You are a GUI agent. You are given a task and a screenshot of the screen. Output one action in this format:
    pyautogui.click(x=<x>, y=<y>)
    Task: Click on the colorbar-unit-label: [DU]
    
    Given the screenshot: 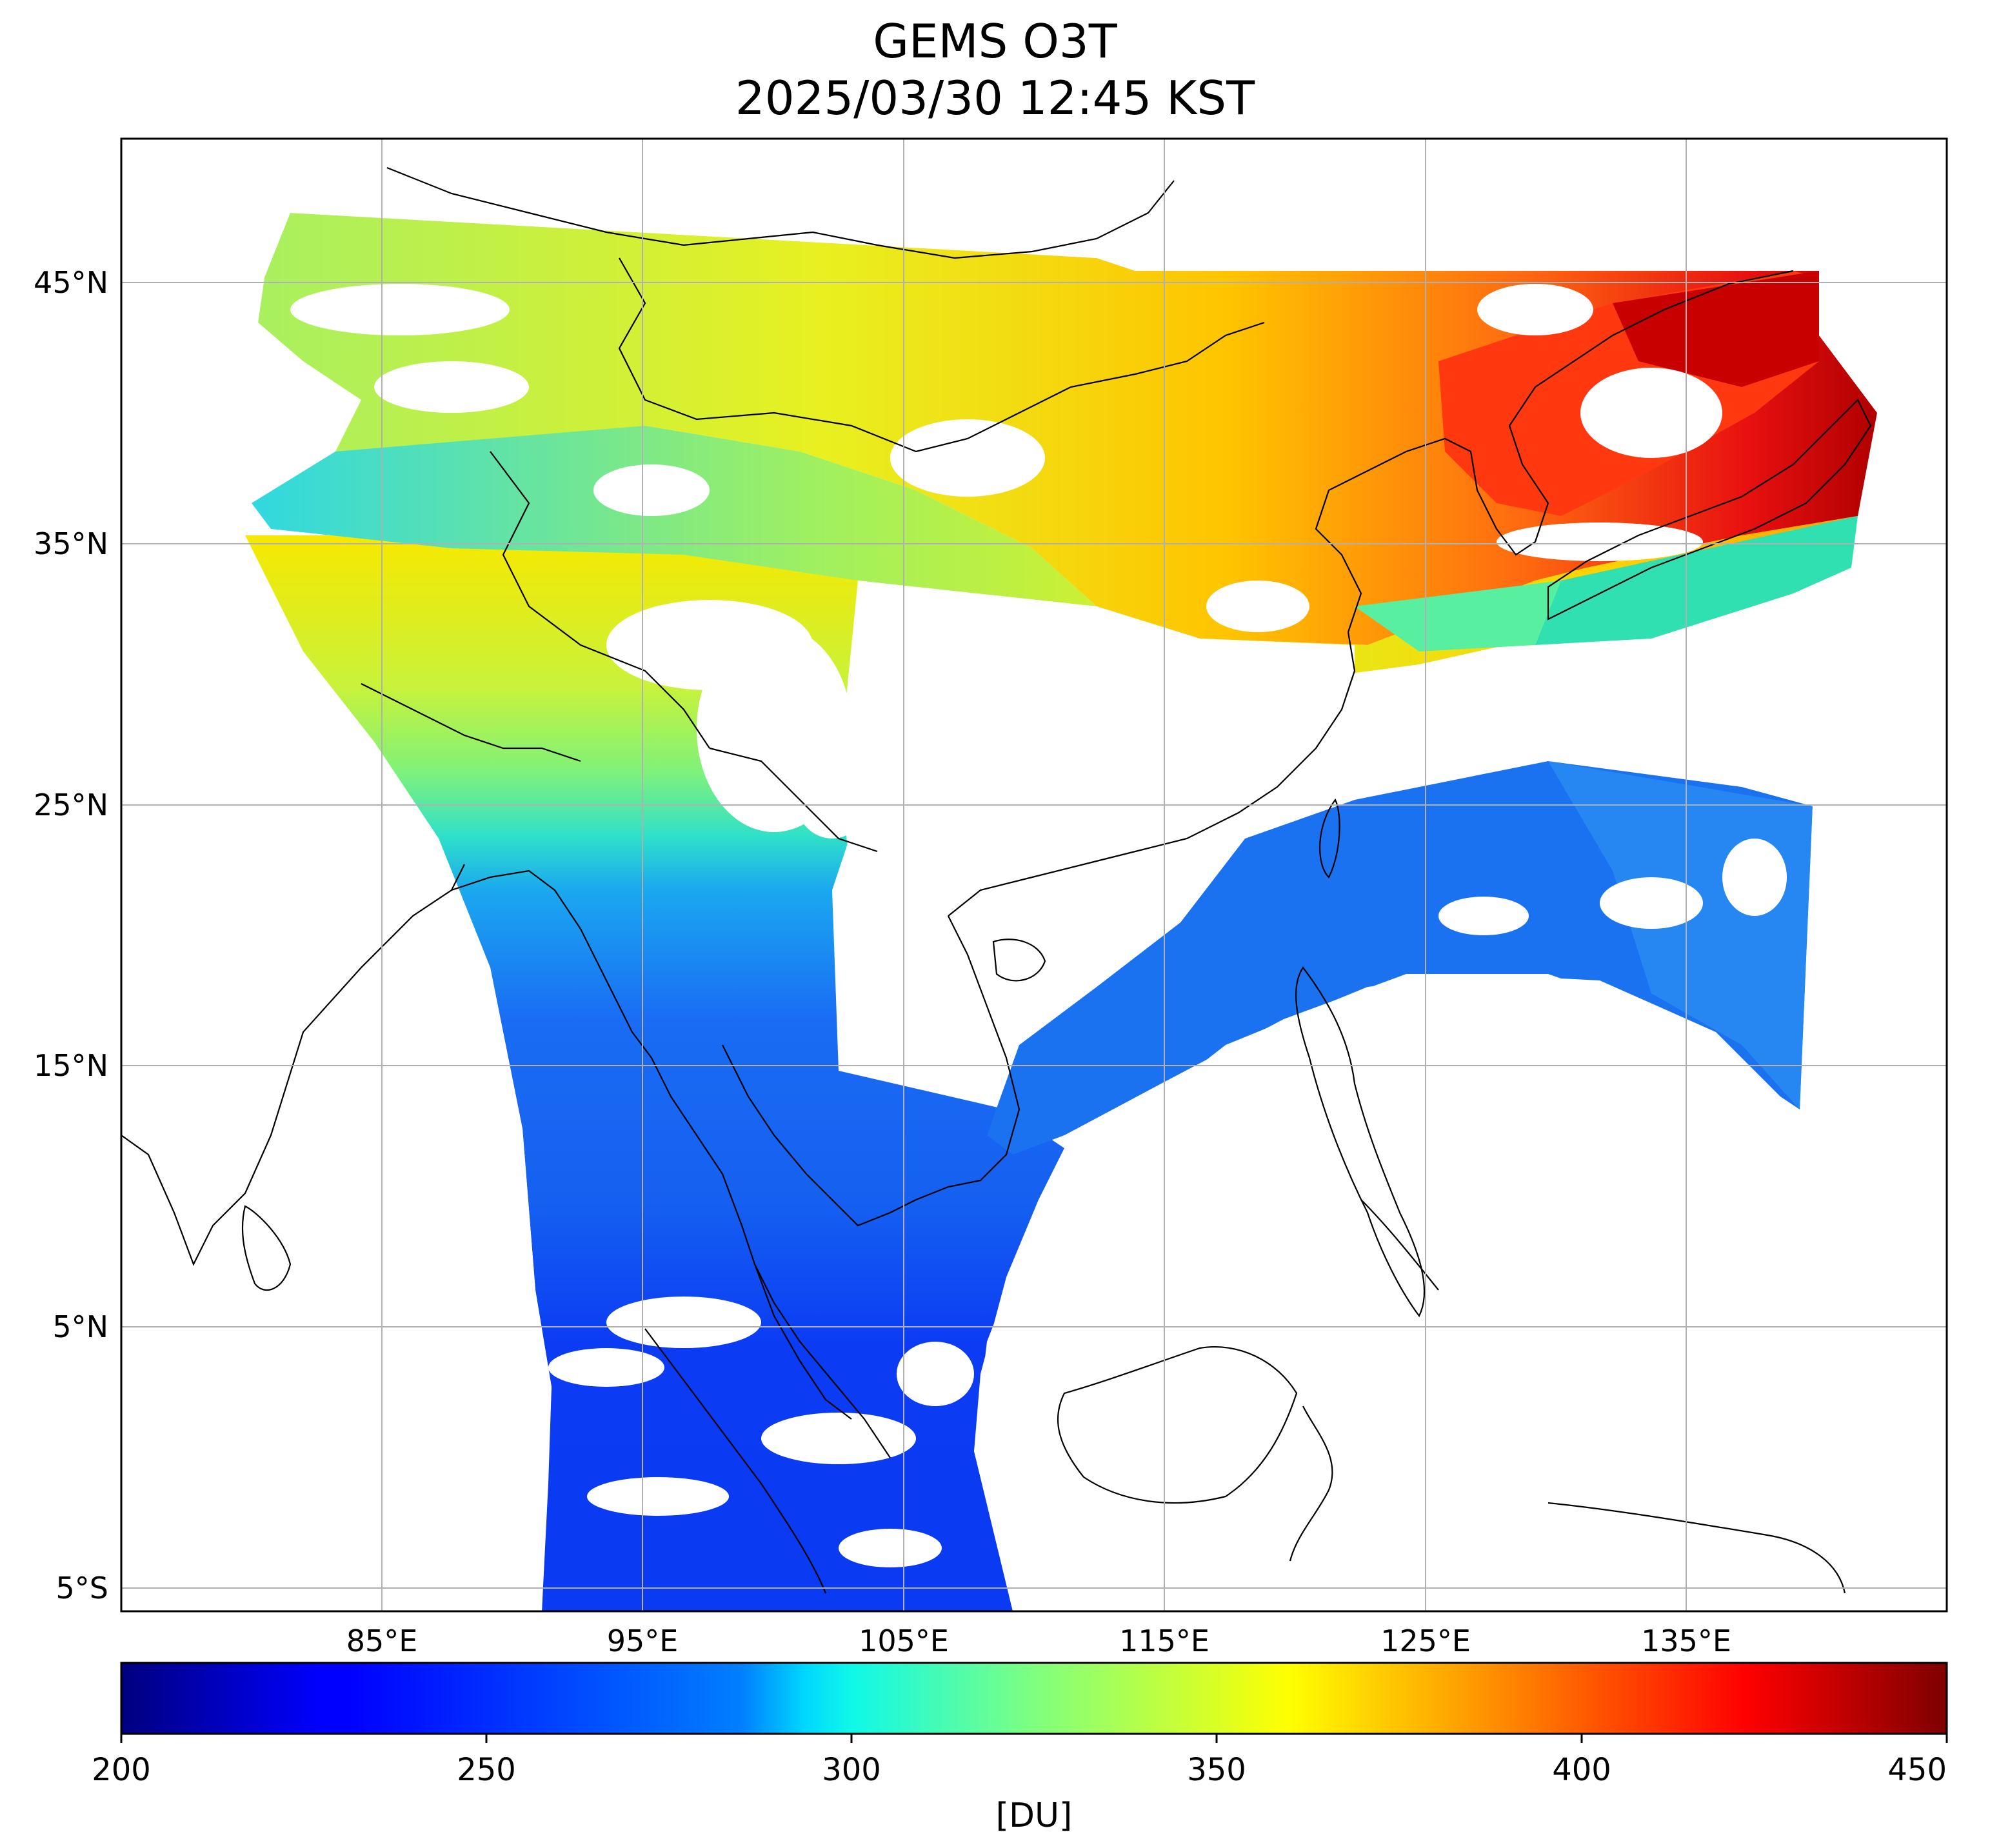 What is the action you would take?
    pyautogui.click(x=1034, y=1815)
    